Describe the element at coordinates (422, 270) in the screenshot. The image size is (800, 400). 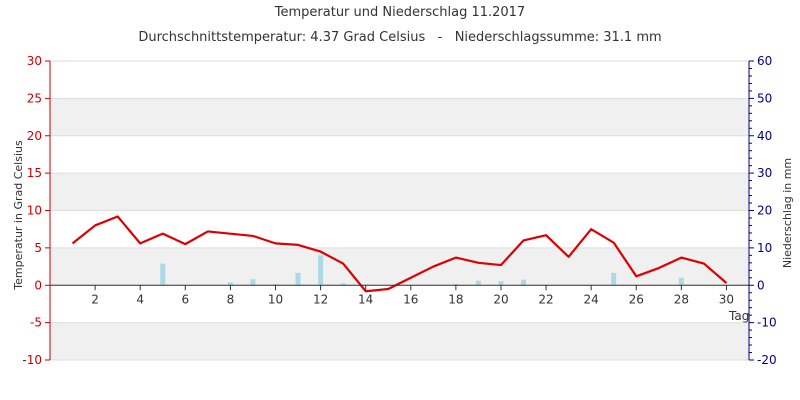
I see `precipitation-bars` at that location.